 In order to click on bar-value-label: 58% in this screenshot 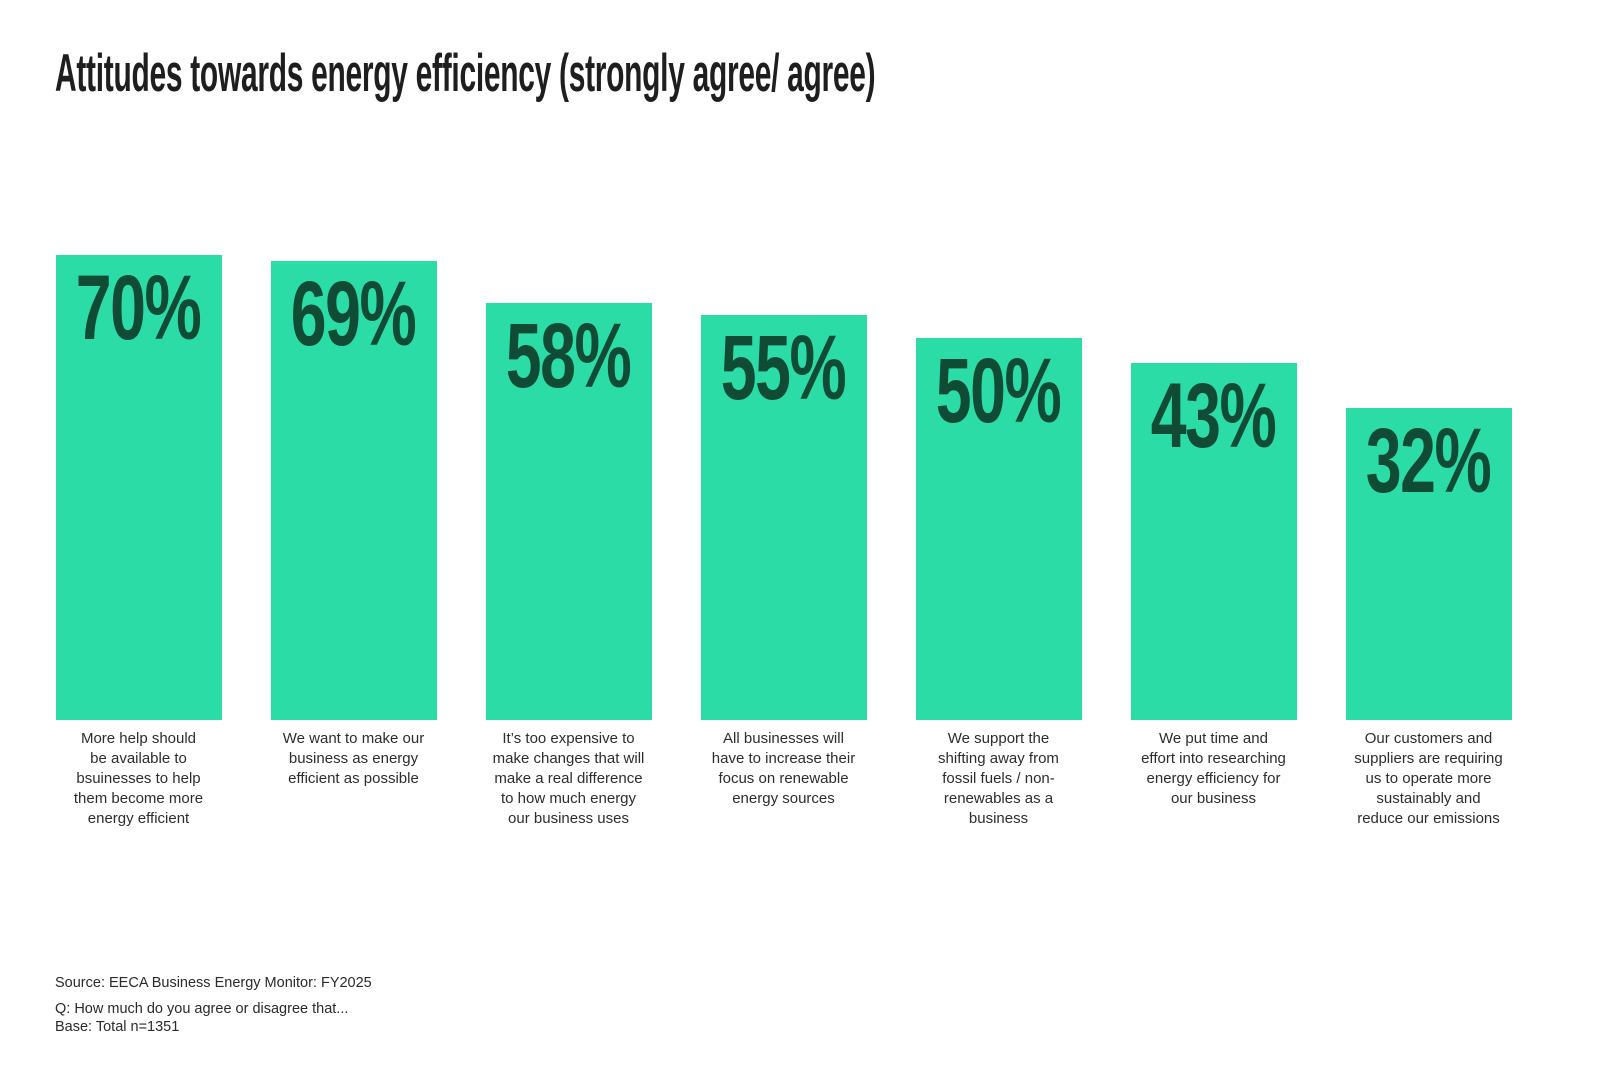, I will do `click(569, 356)`.